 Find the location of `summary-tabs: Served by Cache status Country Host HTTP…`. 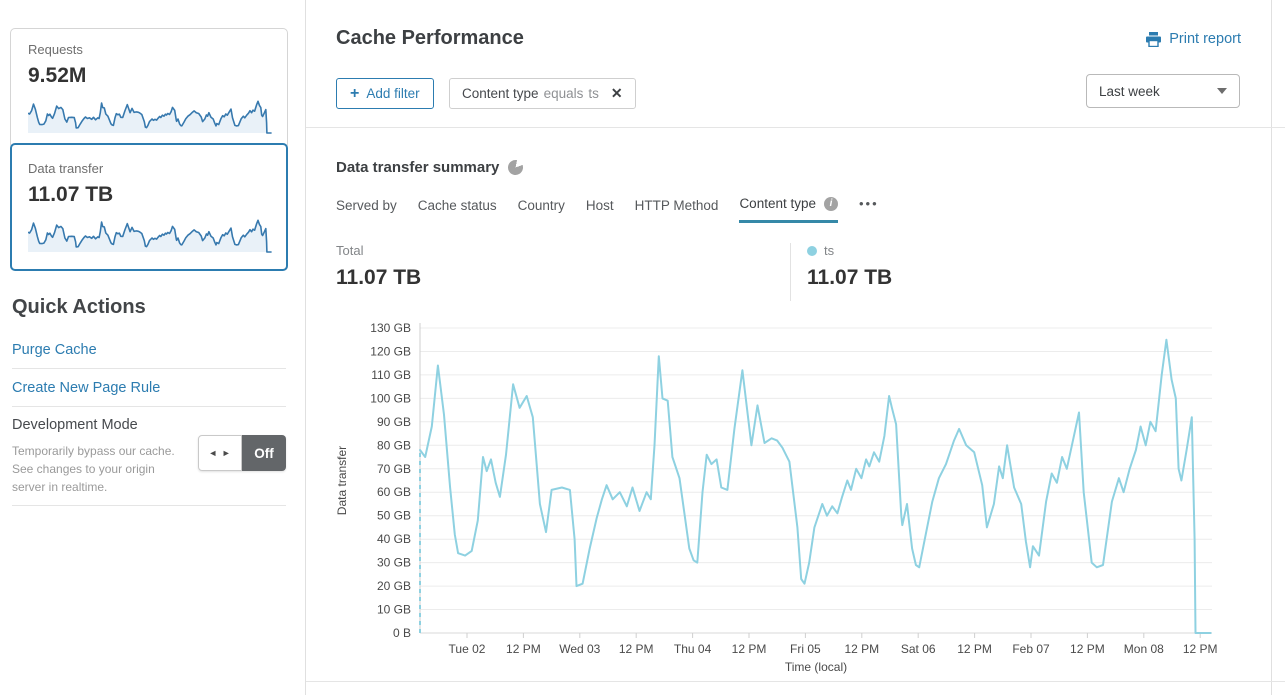

summary-tabs: Served by Cache status Country Host HTTP… is located at coordinates (607, 209).